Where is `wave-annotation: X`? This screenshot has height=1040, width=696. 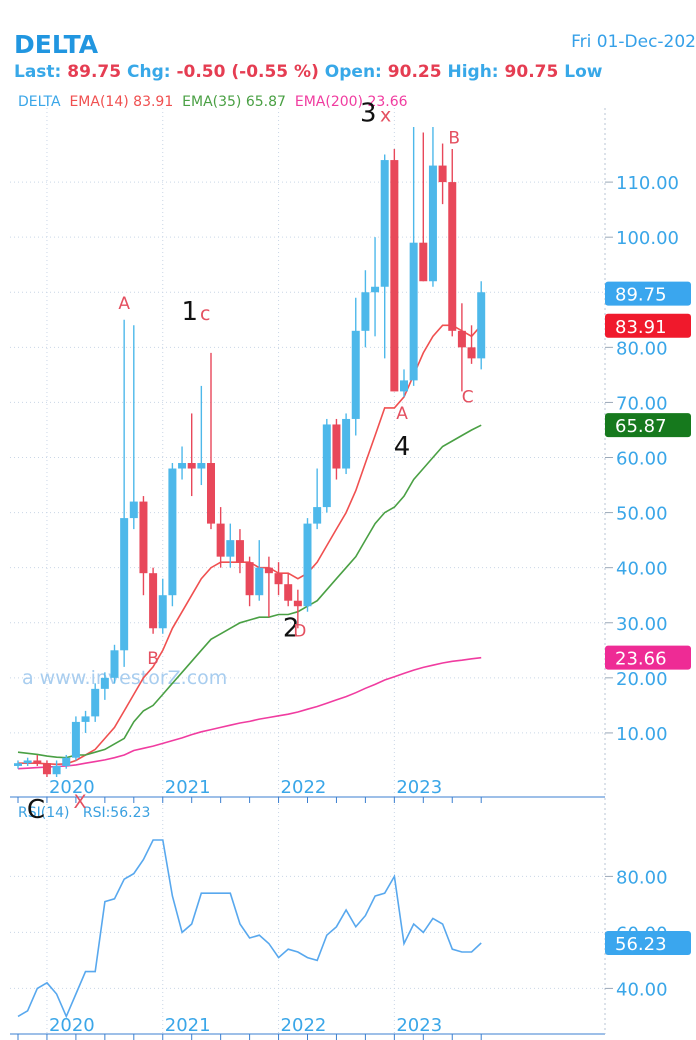
wave-annotation: X is located at coordinates (79, 802).